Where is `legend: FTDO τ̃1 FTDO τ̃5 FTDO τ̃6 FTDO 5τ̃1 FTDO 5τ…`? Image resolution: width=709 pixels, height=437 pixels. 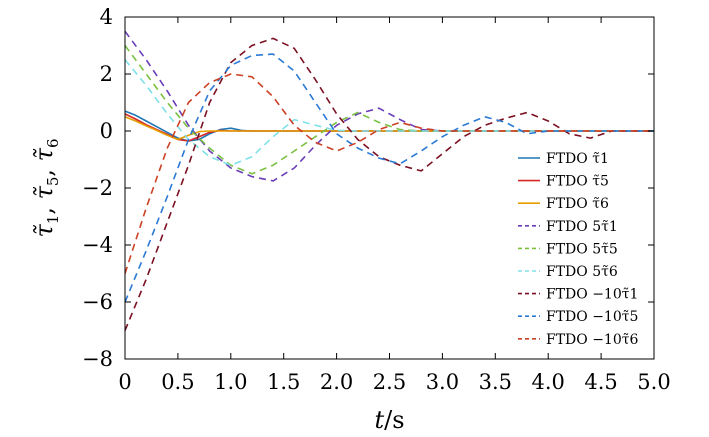 legend: FTDO τ̃1 FTDO τ̃5 FTDO τ̃6 FTDO 5τ̃1 FTDO 5τ… is located at coordinates (578, 249).